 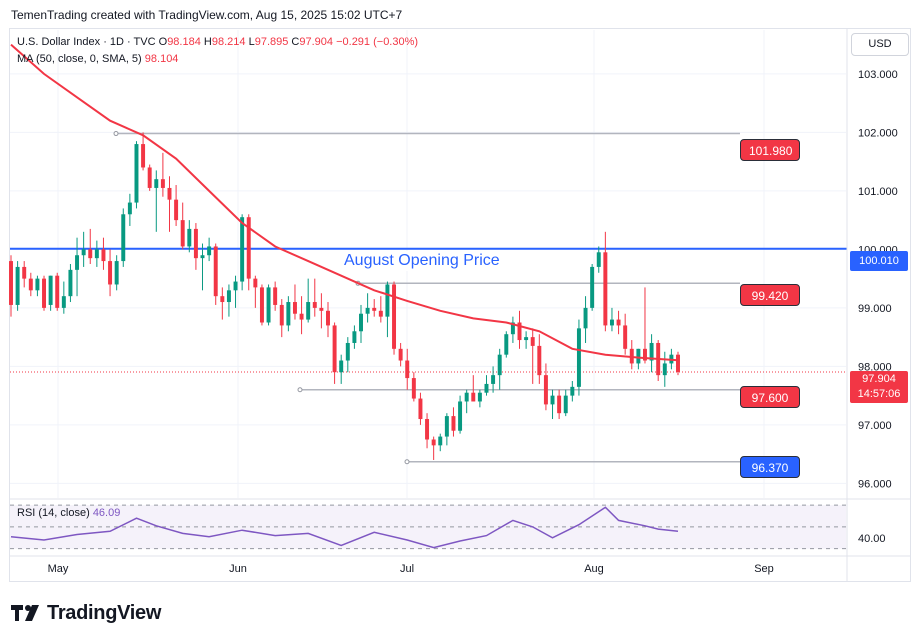 What do you see at coordinates (407, 569) in the screenshot?
I see `time-tick-label: Jul` at bounding box center [407, 569].